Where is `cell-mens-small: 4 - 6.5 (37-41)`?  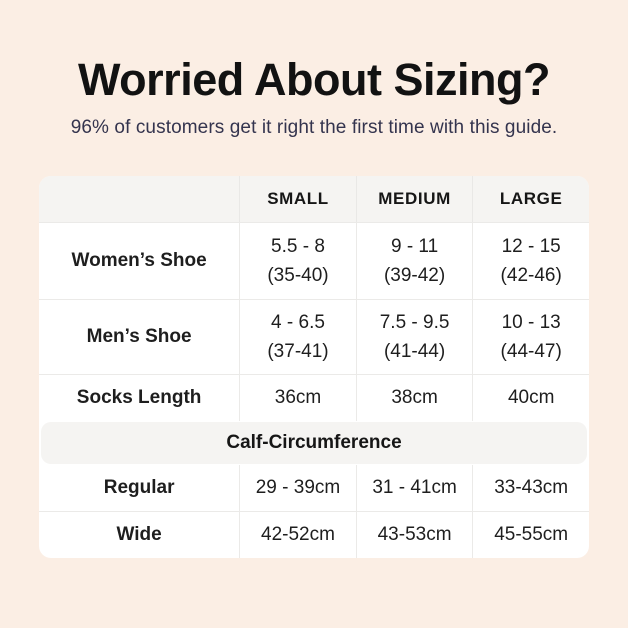 cell-mens-small: 4 - 6.5 (37-41) is located at coordinates (297, 336).